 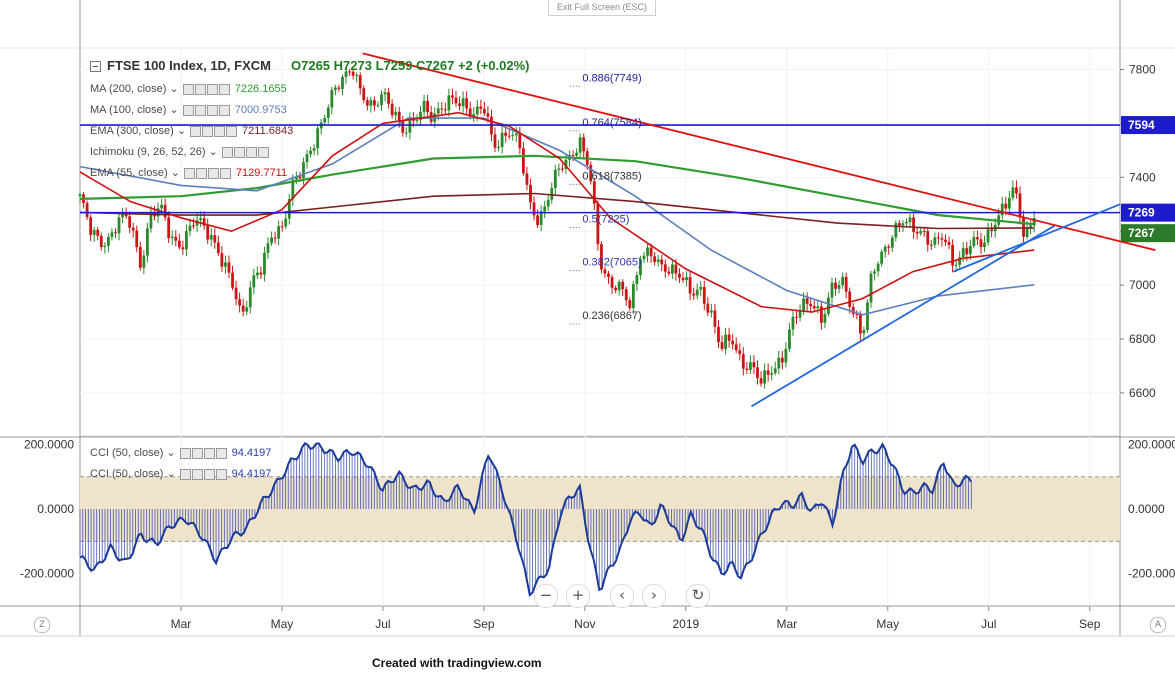 I want to click on time-zone-icon: Z, so click(x=42, y=625).